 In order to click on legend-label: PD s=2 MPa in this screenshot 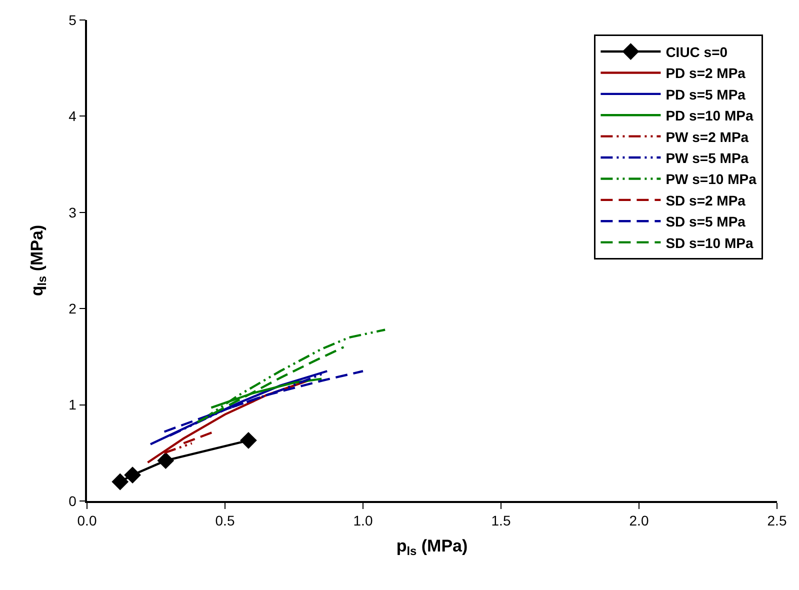, I will do `click(706, 73)`.